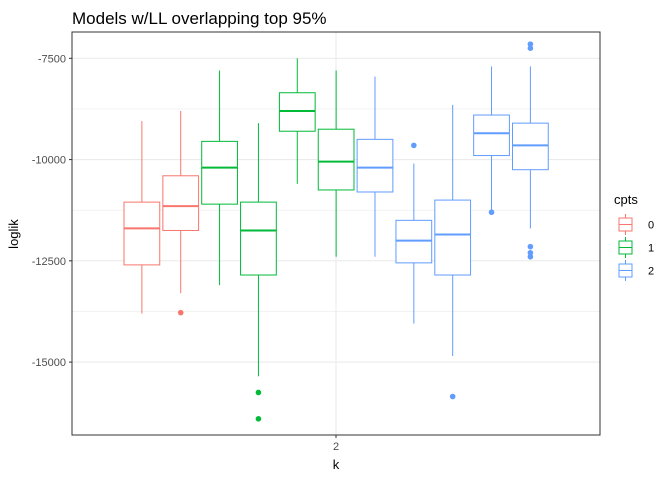 The image size is (672, 480). I want to click on y-tick-label: -15000, so click(49, 363).